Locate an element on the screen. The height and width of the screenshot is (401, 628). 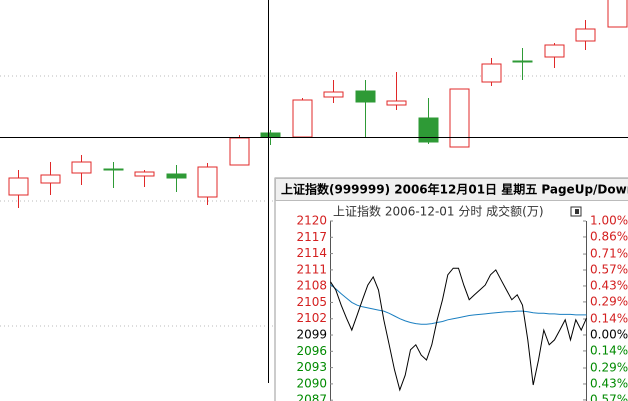
y-tick-label: 2108 is located at coordinates (311, 286).